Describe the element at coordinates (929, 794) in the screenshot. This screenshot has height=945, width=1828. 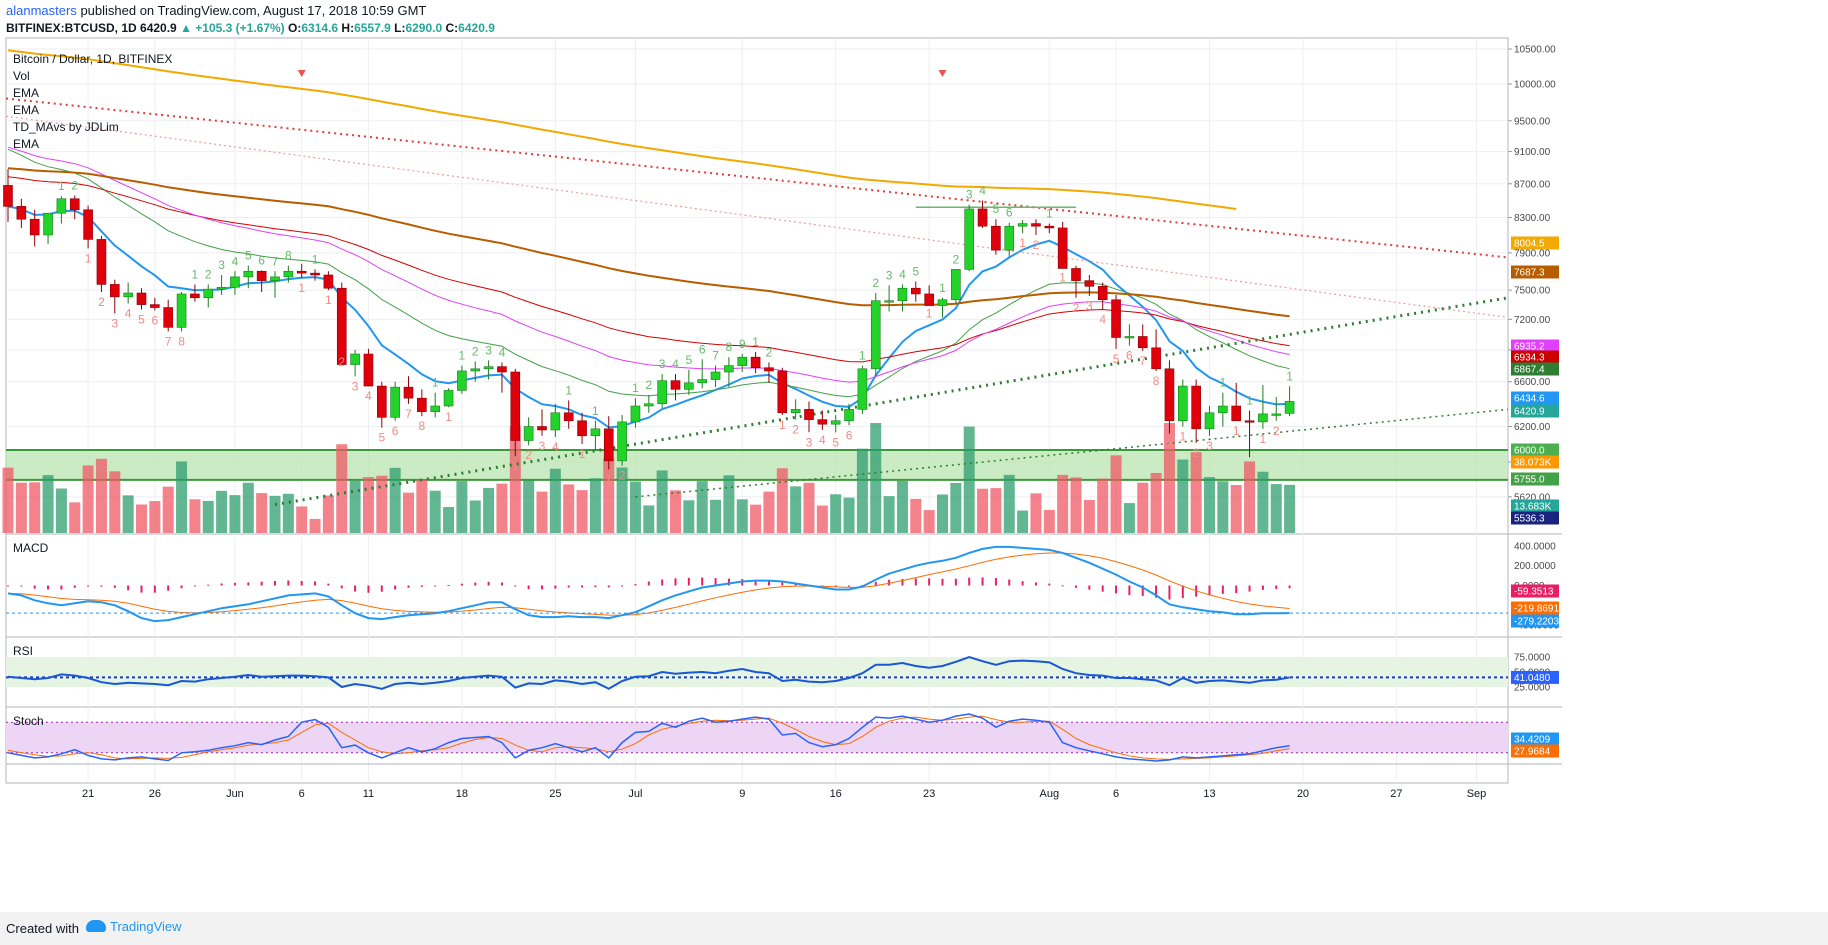
I see `x-tick-label: 23` at that location.